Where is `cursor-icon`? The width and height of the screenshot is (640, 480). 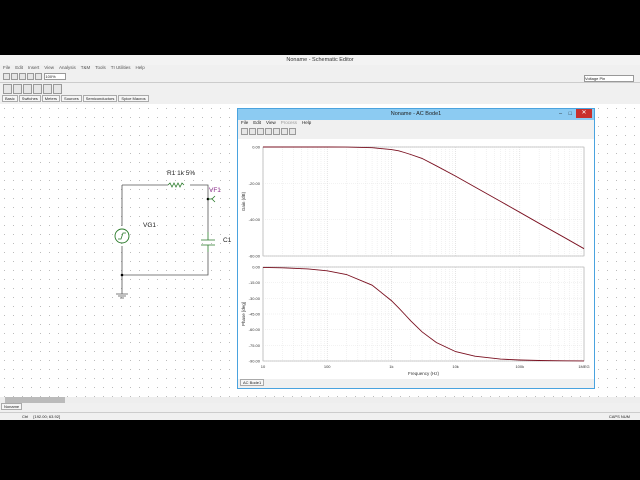
cursor-icon is located at coordinates (292, 131).